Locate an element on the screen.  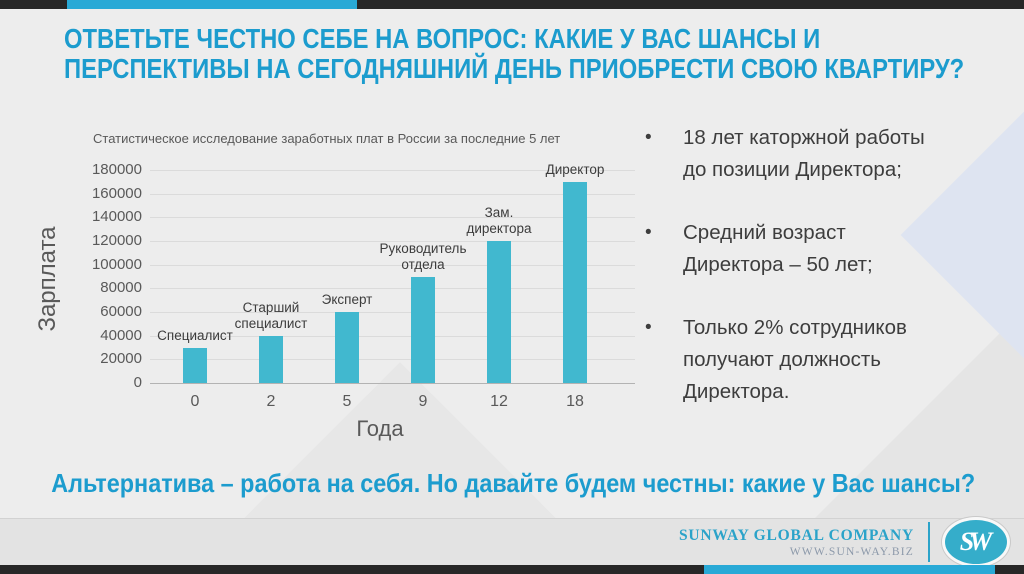
bar-label: Руководитель отдела is located at coordinates (423, 257).